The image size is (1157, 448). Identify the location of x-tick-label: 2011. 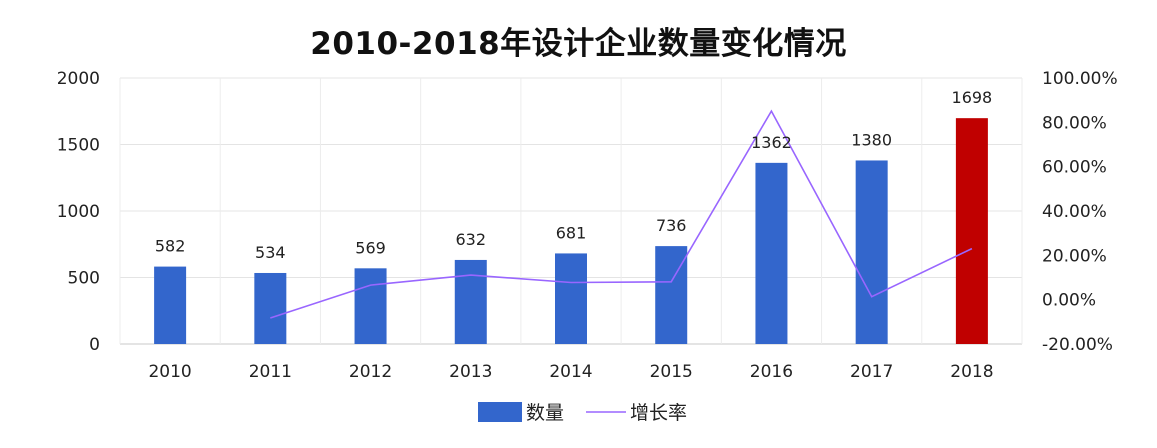
(270, 372).